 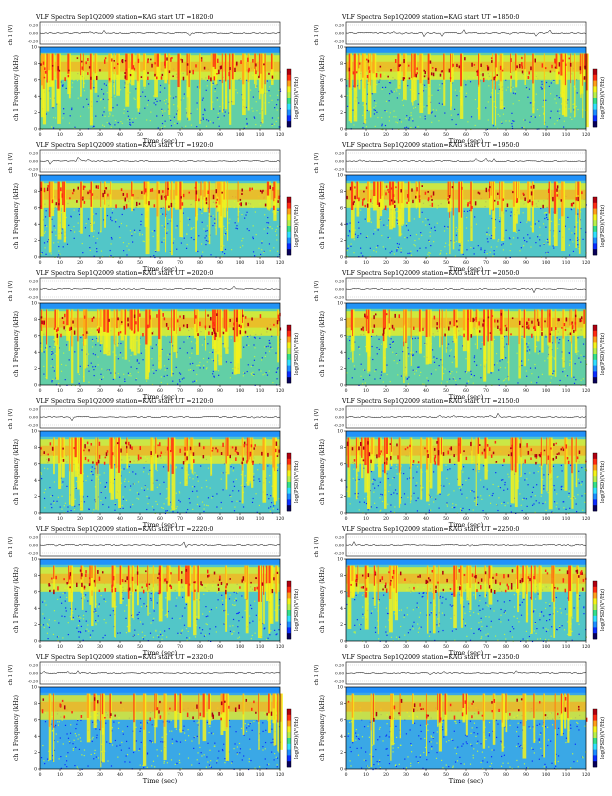 What do you see at coordinates (546, 391) in the screenshot?
I see `x-tick-label: 100` at bounding box center [546, 391].